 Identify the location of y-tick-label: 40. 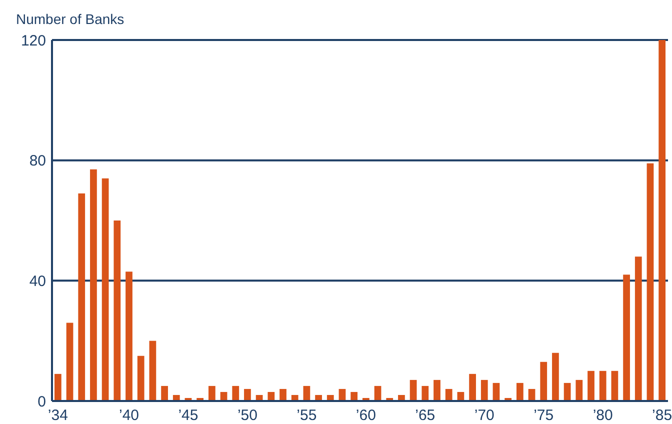
(37, 281).